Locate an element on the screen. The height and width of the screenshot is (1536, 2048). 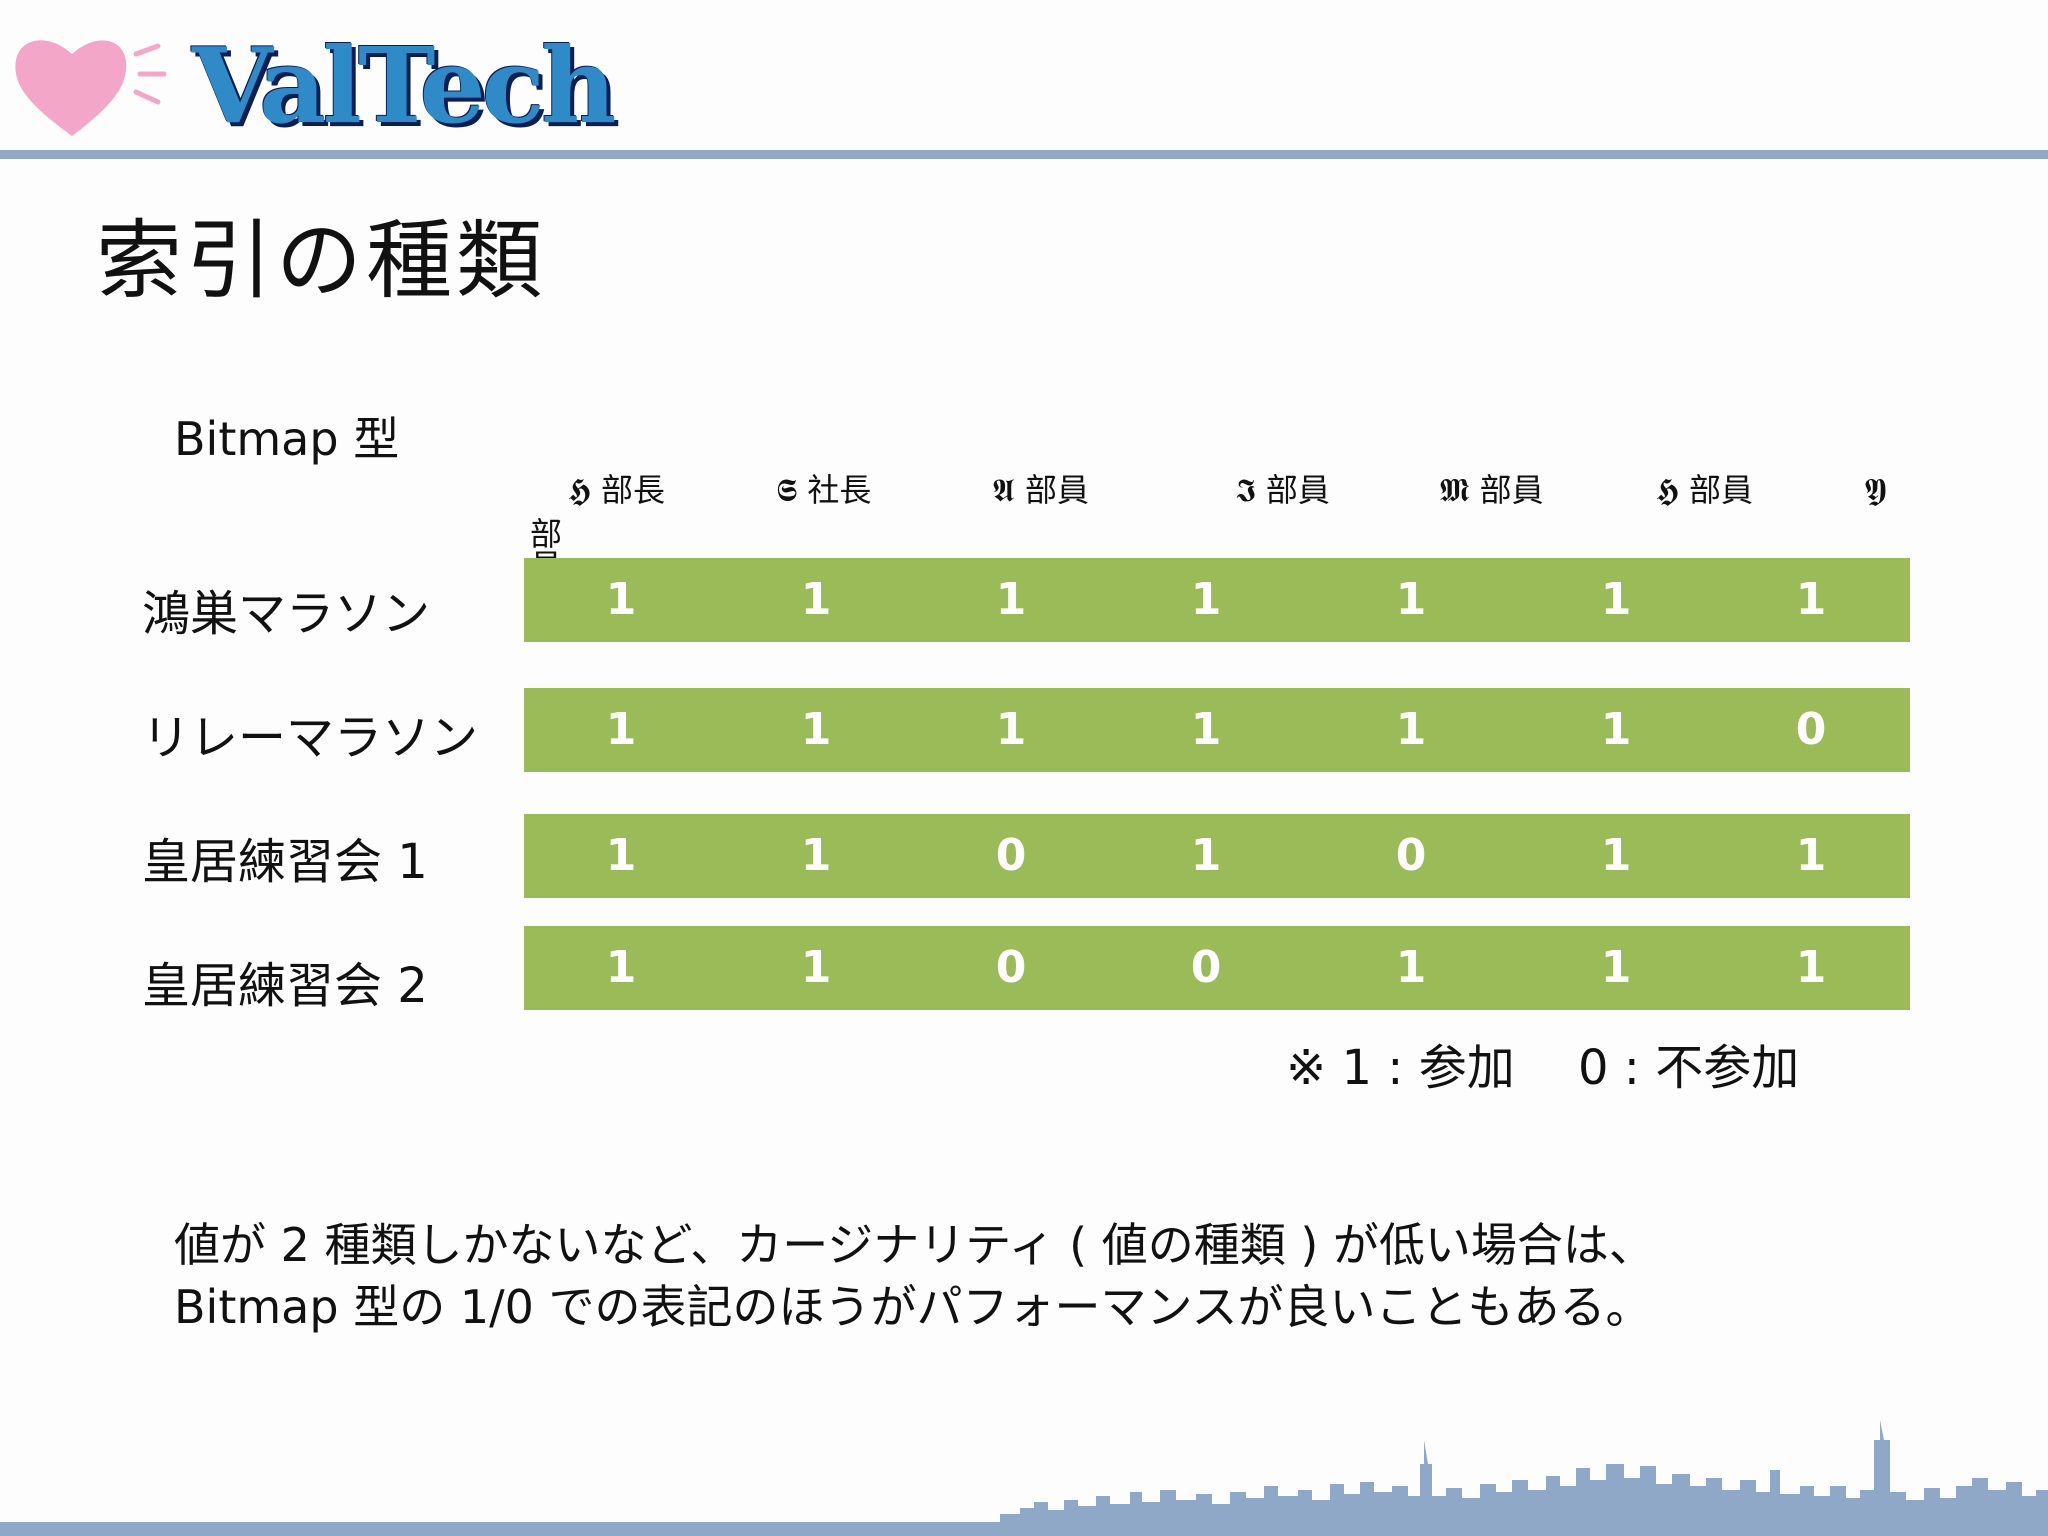
note-line: 値が 2 種類しかないなど、カージナリティ ( 値の種類 ) が低い場合は、 is located at coordinates (914, 1245).